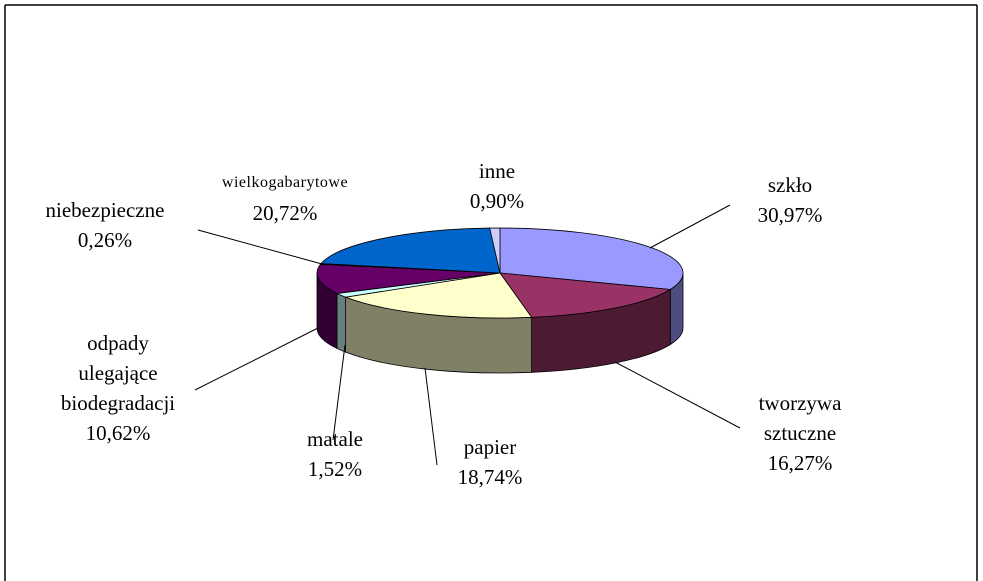 This screenshot has width=983, height=581. Describe the element at coordinates (490, 462) in the screenshot. I see `data-label: papier 18,74%` at that location.